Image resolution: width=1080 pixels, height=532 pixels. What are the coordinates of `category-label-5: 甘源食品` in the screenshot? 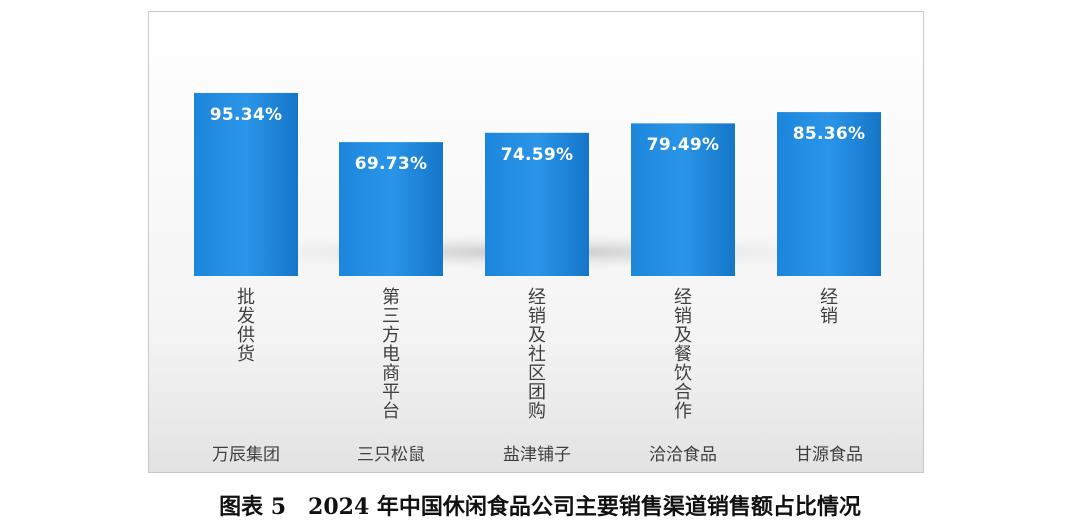 It's located at (829, 455).